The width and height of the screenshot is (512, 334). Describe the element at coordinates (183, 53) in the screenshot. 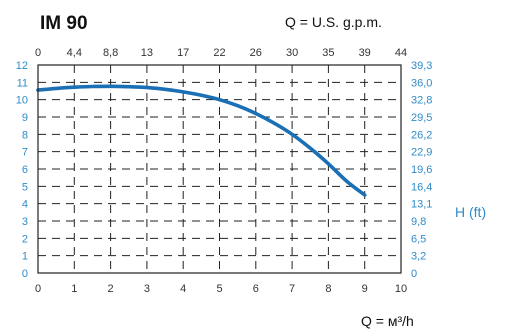

I see `x-top-tick-label: 17` at that location.